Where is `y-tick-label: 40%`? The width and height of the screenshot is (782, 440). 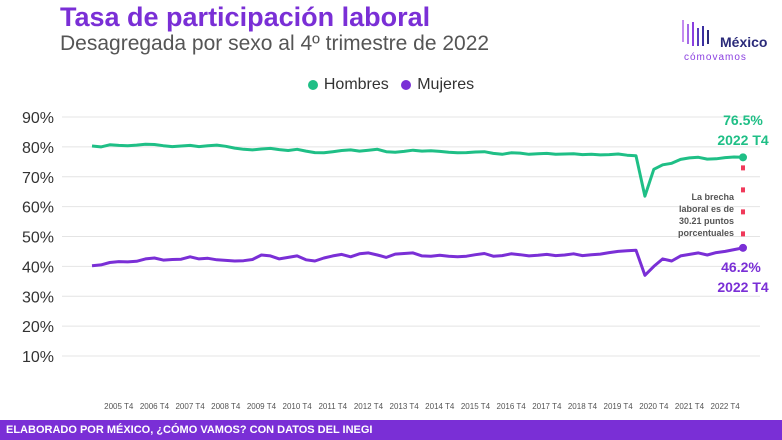 y-tick-label: 40% is located at coordinates (38, 267).